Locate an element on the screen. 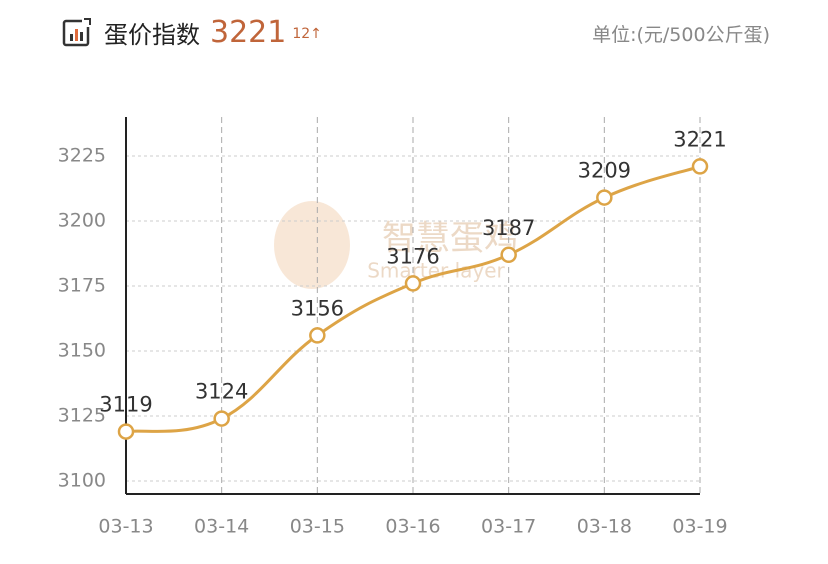 The width and height of the screenshot is (828, 564). icon is located at coordinates (77, 32).